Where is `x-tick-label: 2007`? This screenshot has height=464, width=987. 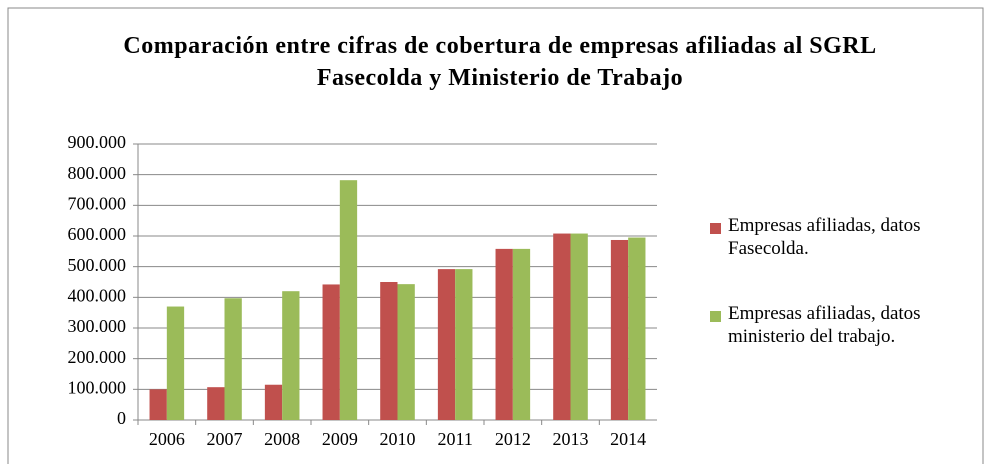
x-tick-label: 2007 is located at coordinates (225, 439).